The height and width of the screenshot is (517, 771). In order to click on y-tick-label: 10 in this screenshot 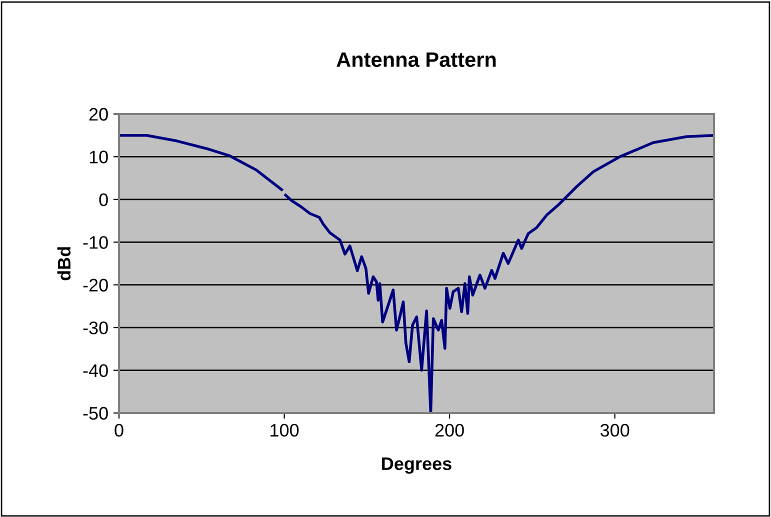, I will do `click(99, 157)`.